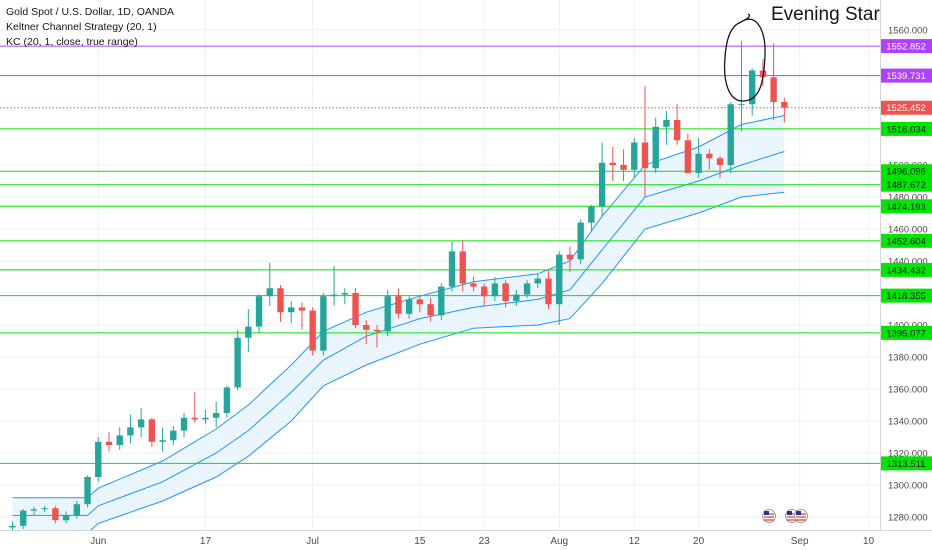 The height and width of the screenshot is (550, 932). I want to click on y-tick-label: 1300.000, so click(908, 486).